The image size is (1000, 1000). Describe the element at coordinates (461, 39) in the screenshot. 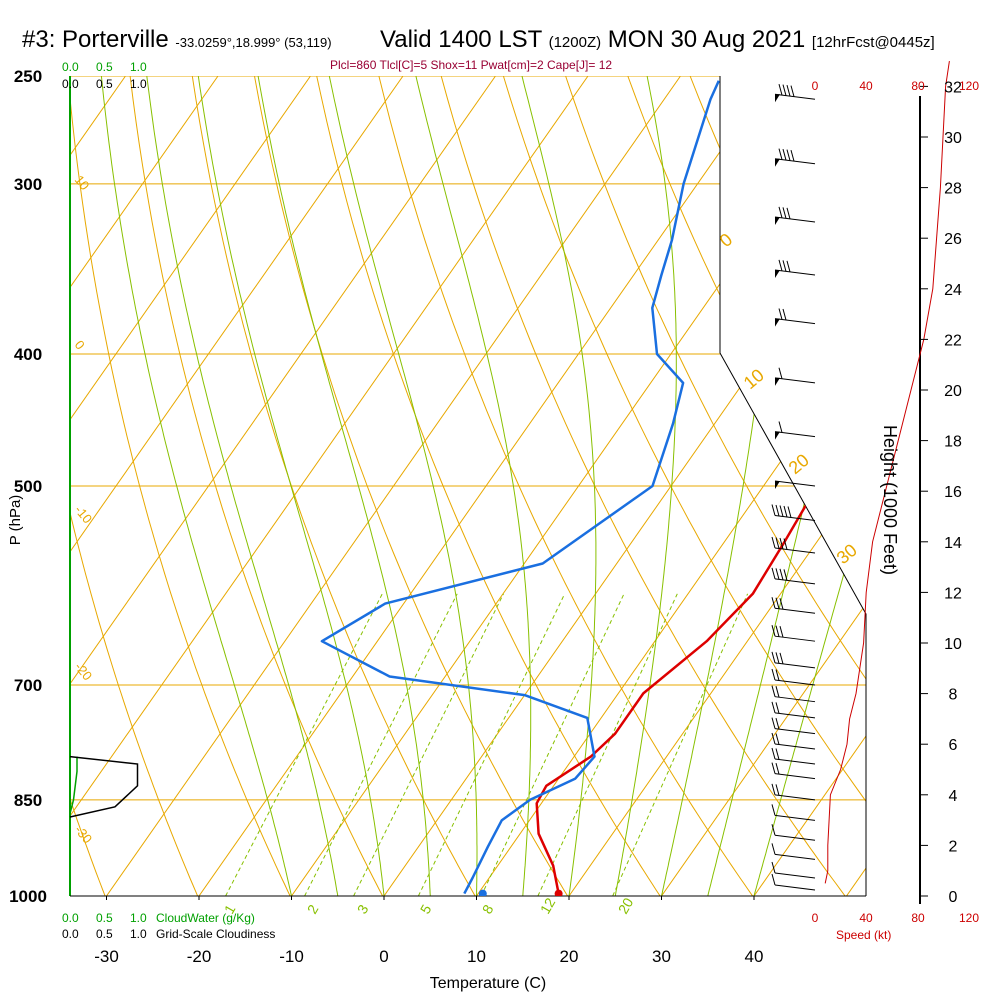

I see `valid-label: Valid 1400 LST` at that location.